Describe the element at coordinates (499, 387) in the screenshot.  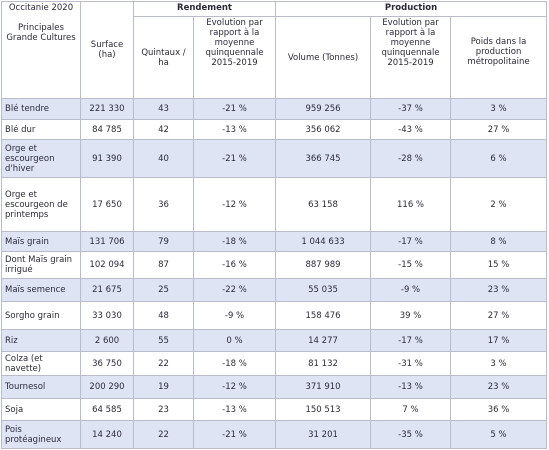
I see `table-cell: 23 %` at that location.